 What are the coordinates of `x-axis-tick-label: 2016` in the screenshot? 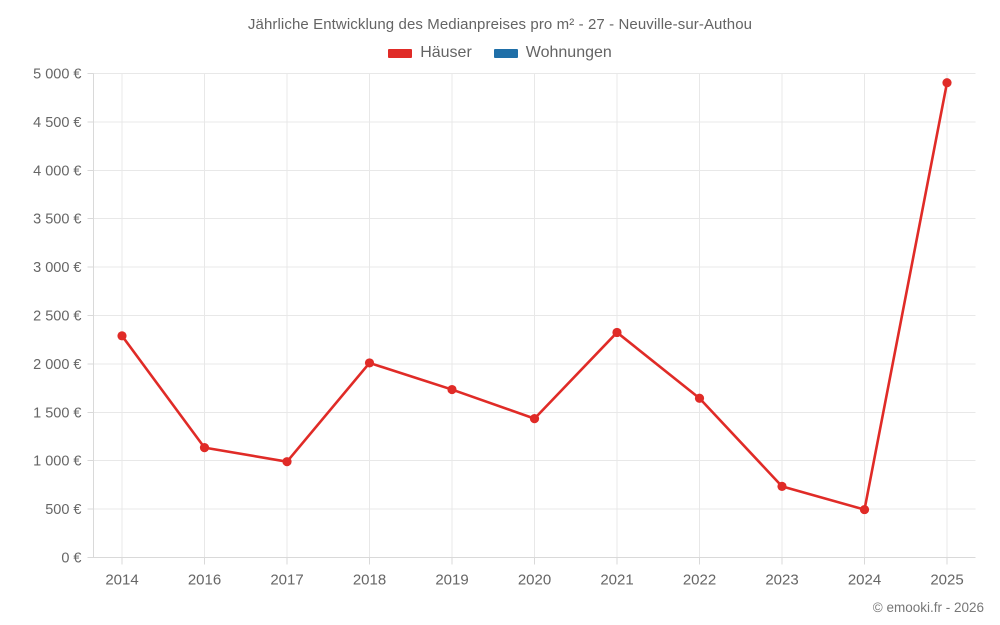 It's located at (204, 580).